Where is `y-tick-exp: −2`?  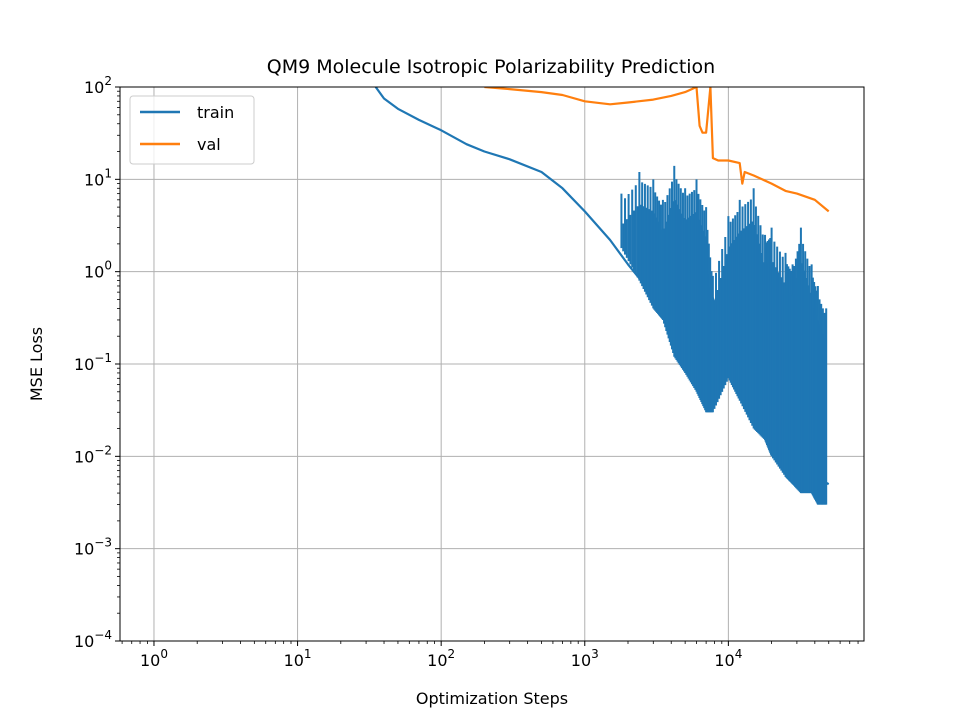 y-tick-exp: −2 is located at coordinates (103, 450).